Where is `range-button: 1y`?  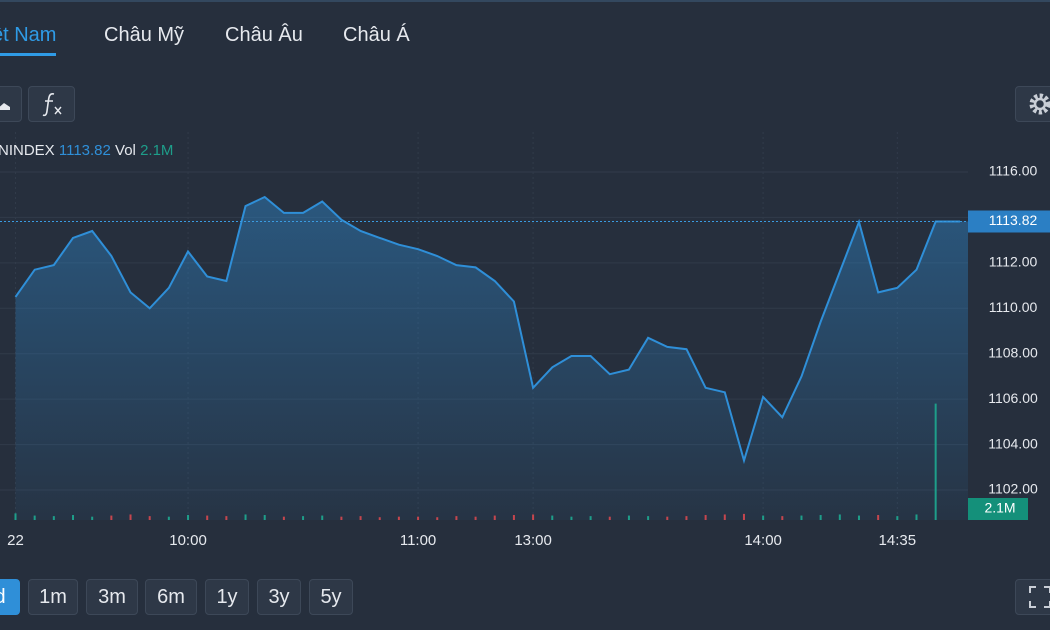 range-button: 1y is located at coordinates (227, 597).